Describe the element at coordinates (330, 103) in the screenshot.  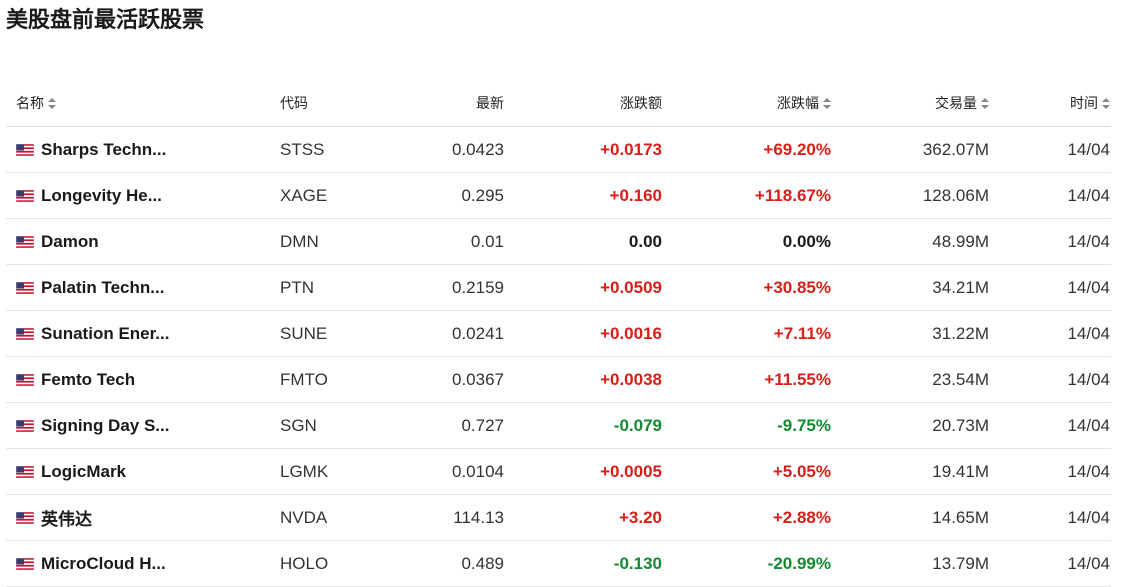
I see `header-code: 代码` at that location.